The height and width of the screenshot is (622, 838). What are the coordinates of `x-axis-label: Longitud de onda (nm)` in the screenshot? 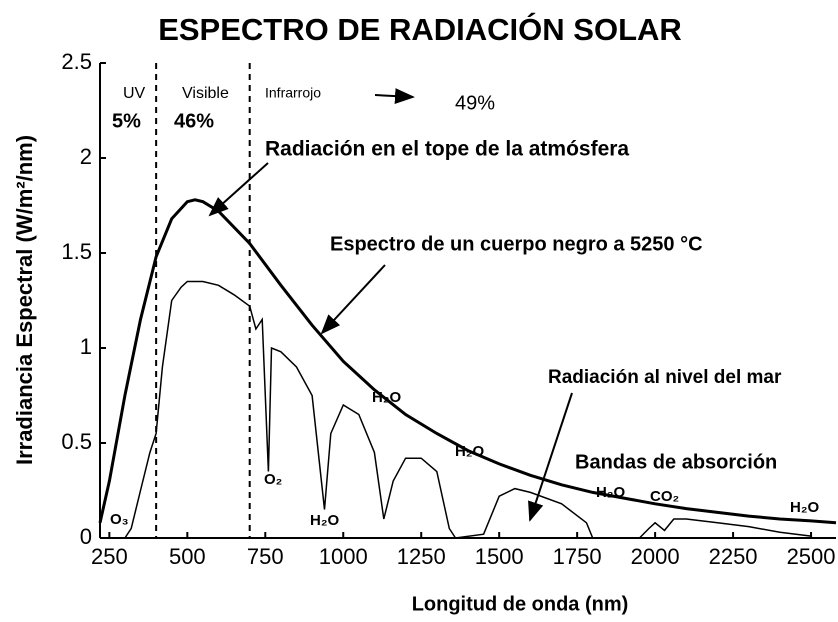 It's located at (520, 604).